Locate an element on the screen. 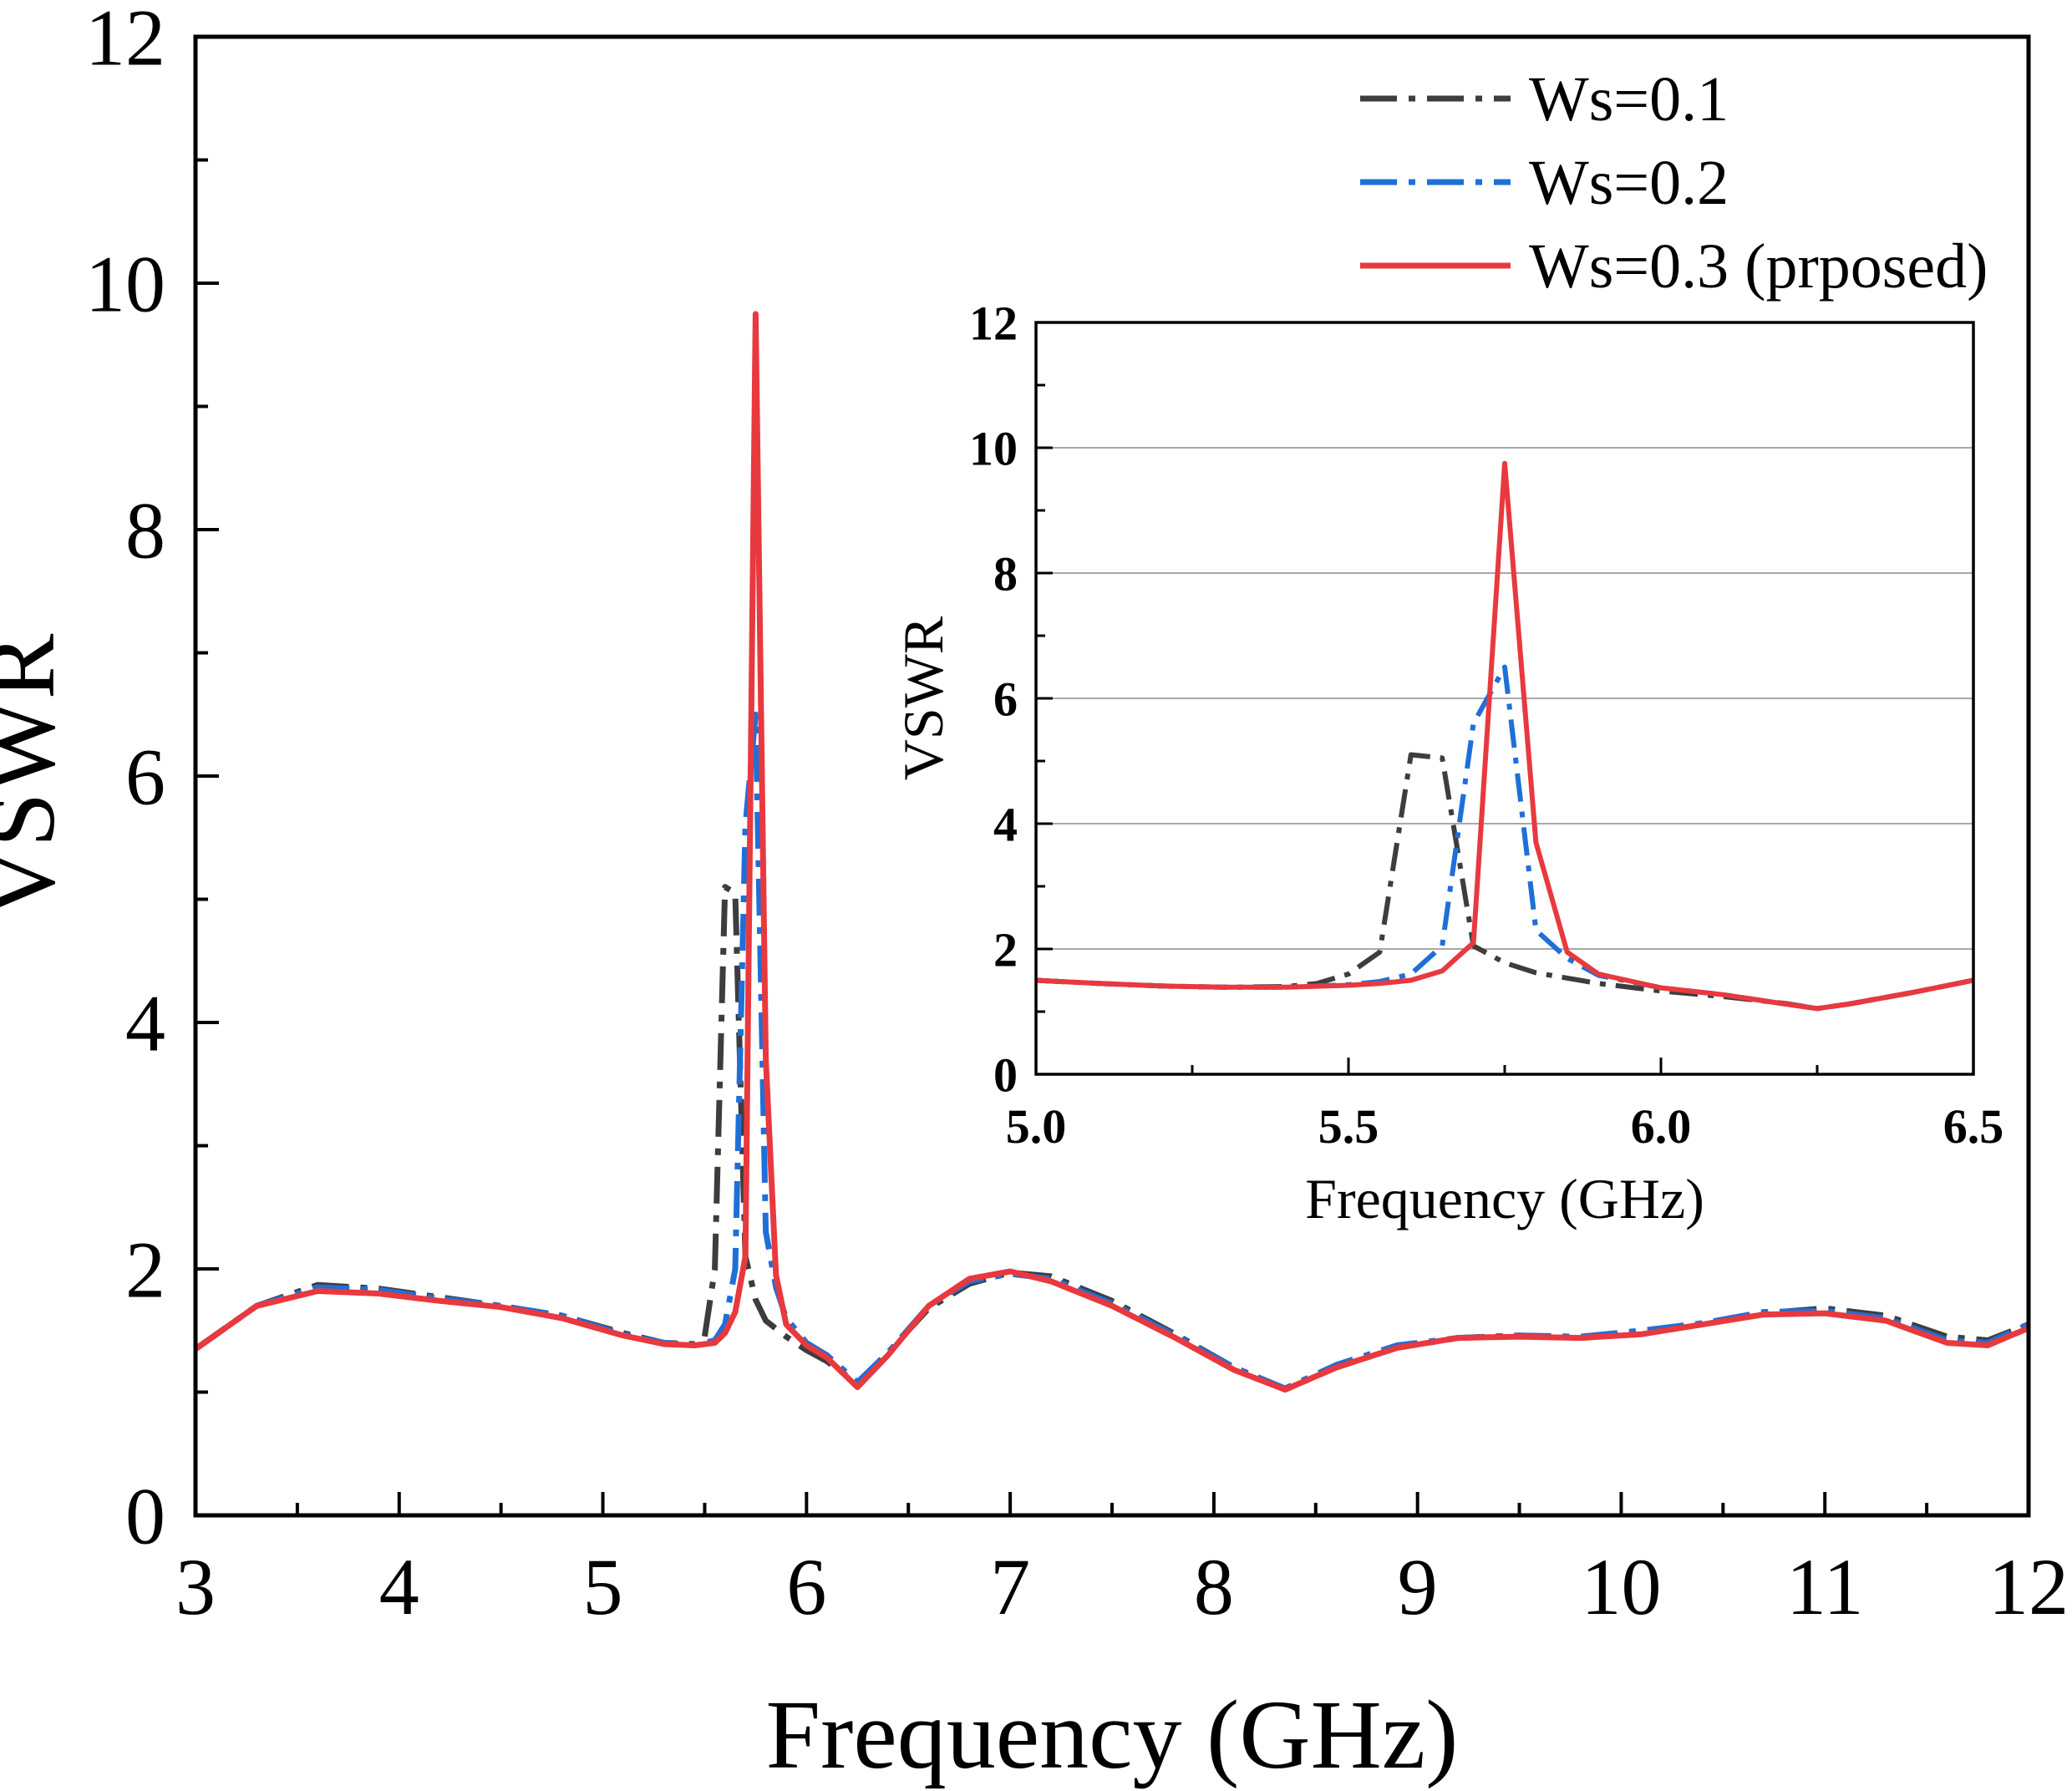 The width and height of the screenshot is (2072, 1791). main-y-tick-label: 0 is located at coordinates (145, 1516).